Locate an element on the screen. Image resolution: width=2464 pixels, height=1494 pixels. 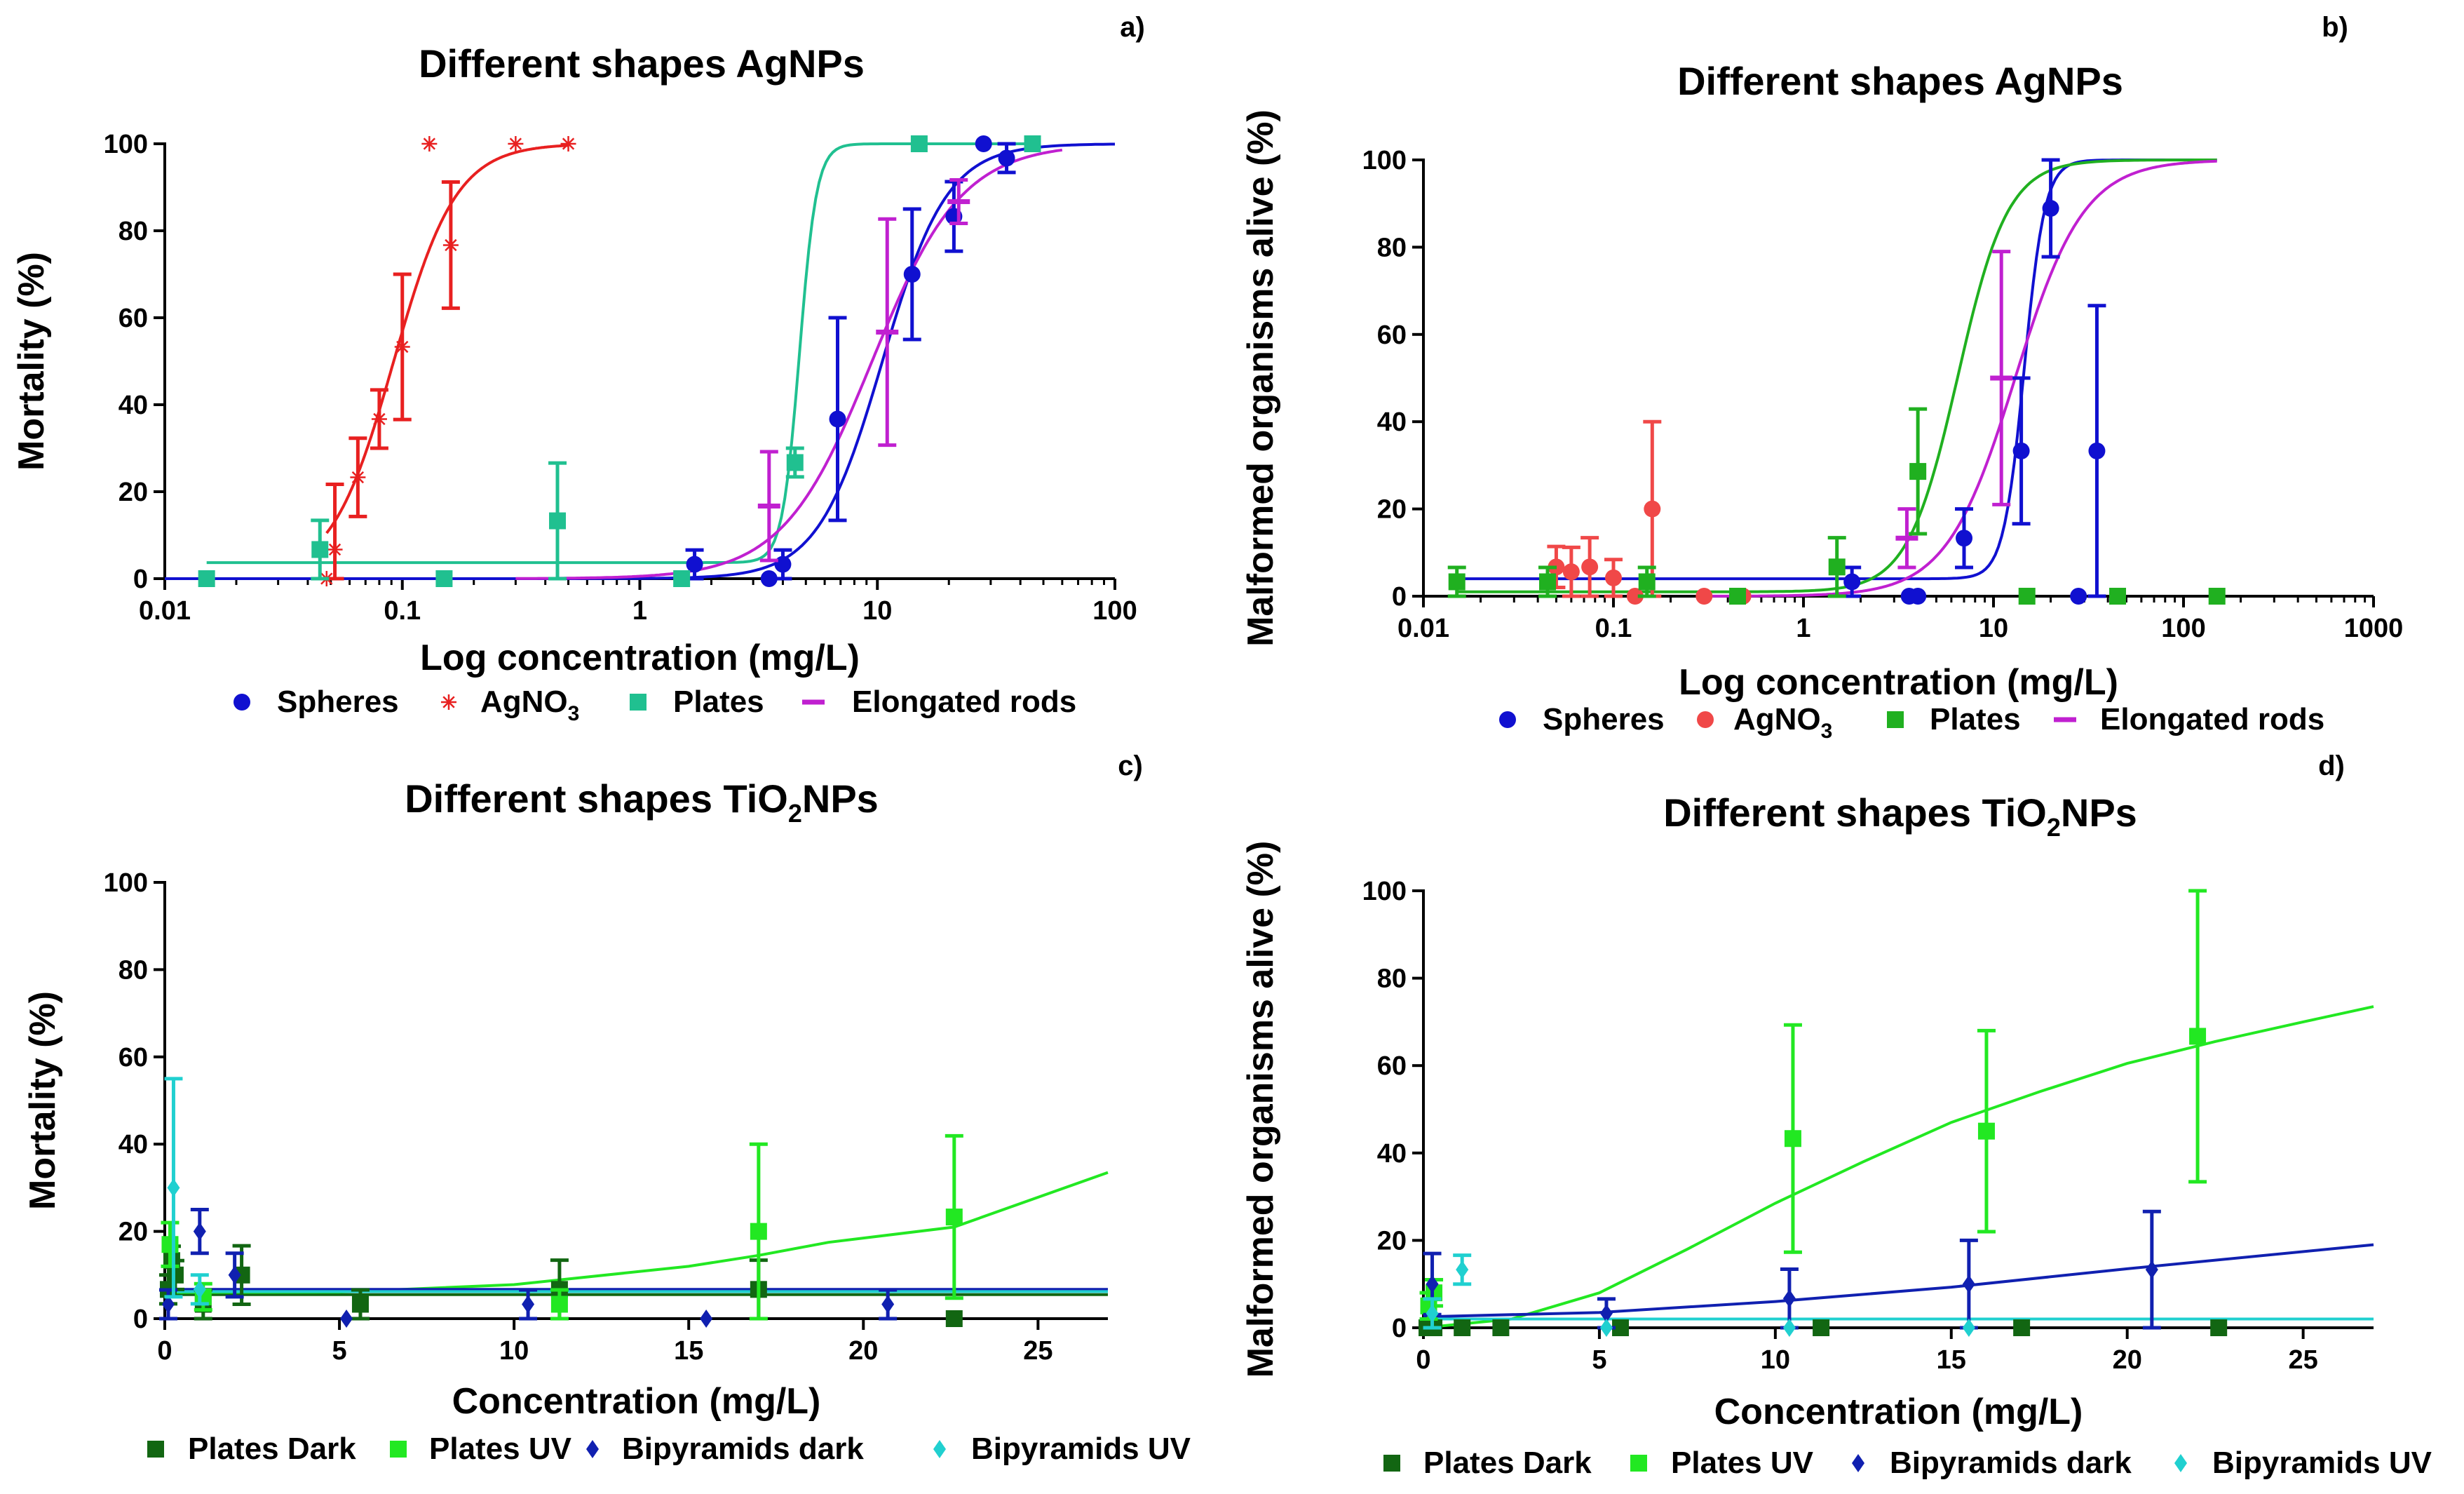
x-tick-label: 25 is located at coordinates (1037, 1351).